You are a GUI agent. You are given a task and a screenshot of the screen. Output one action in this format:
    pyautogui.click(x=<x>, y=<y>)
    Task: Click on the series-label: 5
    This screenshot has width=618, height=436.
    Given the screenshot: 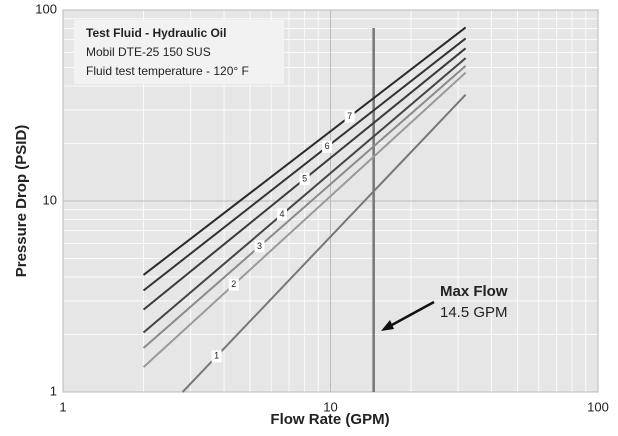 What is the action you would take?
    pyautogui.click(x=304, y=178)
    